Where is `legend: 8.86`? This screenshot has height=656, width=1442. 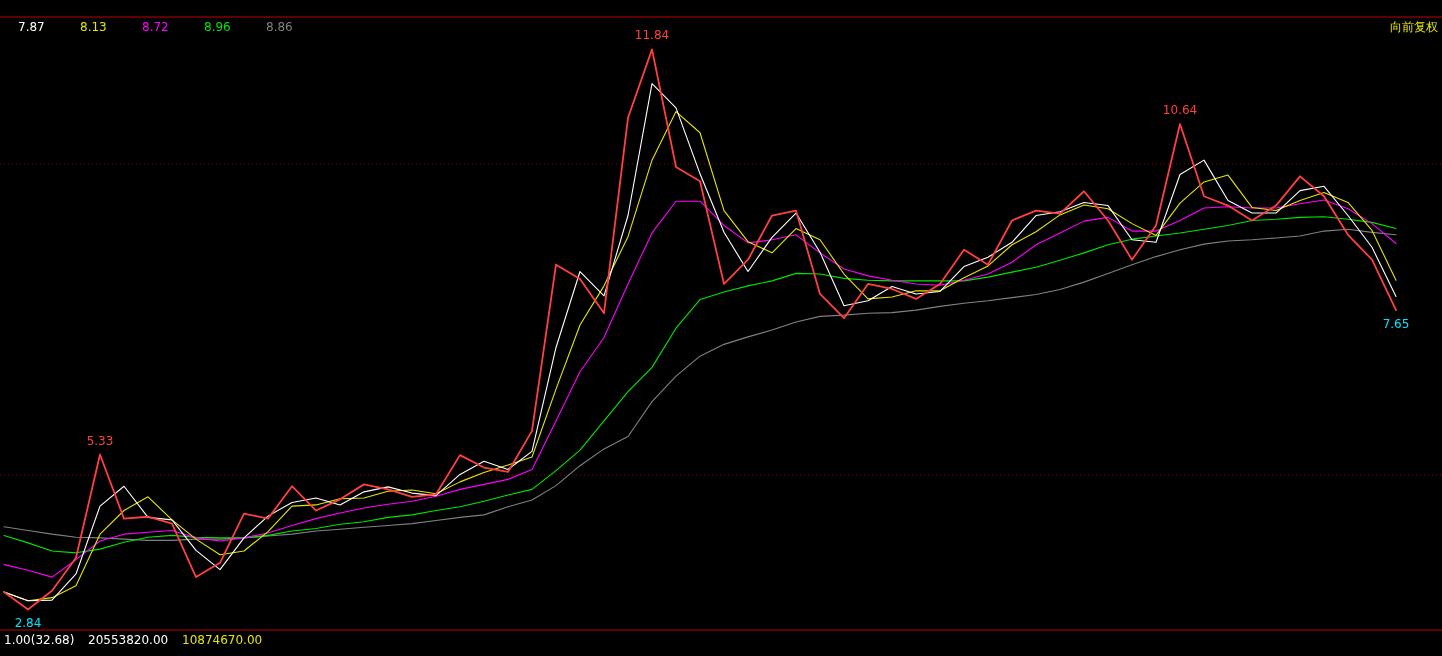 legend: 8.86 is located at coordinates (279, 27).